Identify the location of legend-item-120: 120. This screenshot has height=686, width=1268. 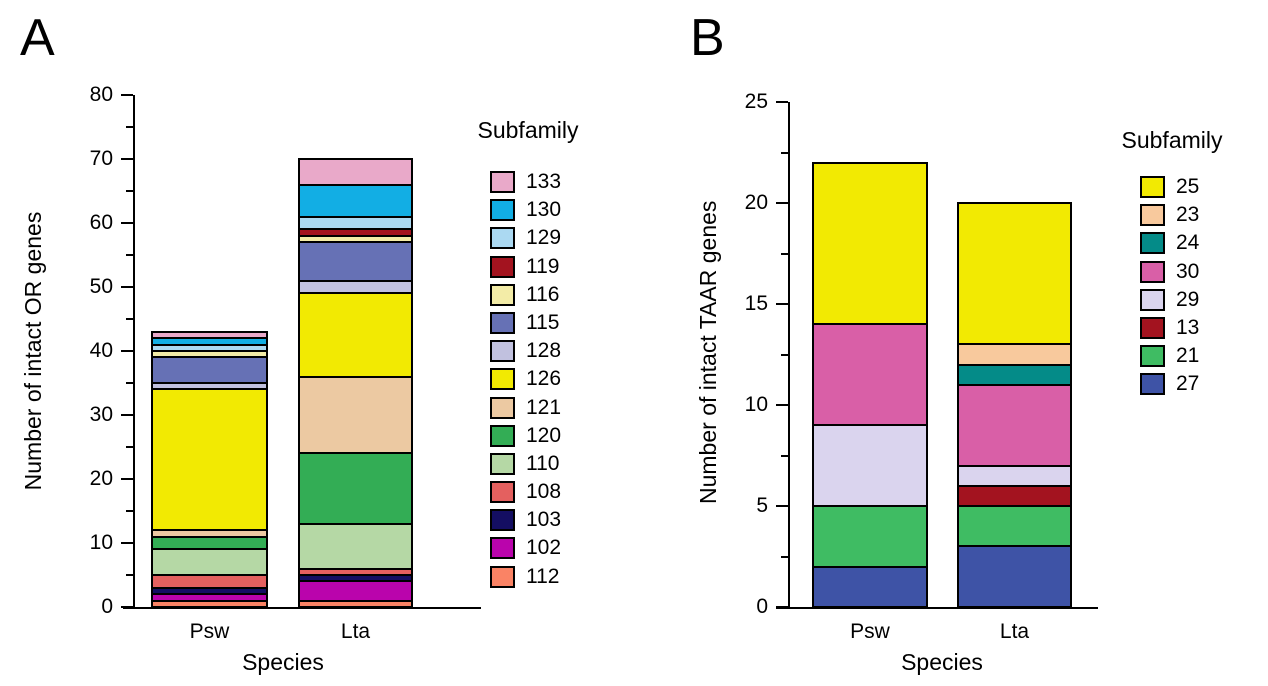
(542, 435).